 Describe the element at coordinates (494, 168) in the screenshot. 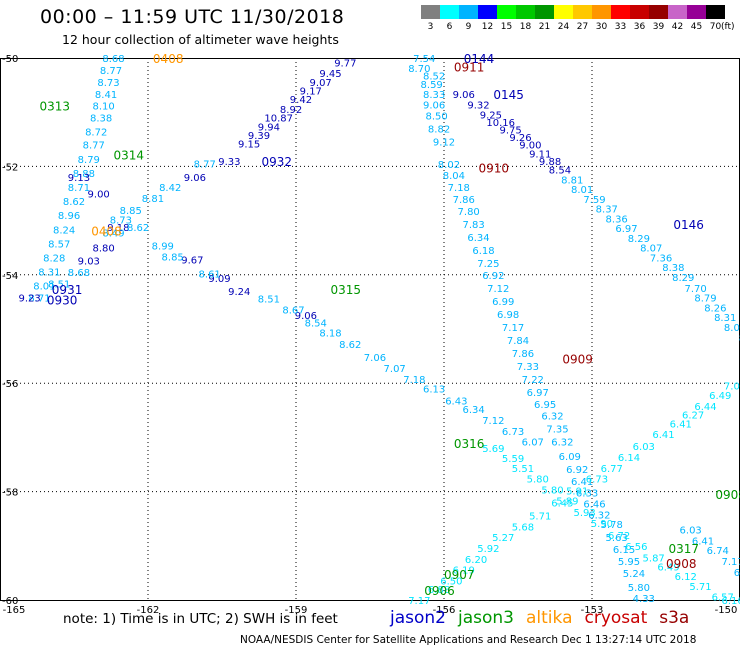

I see `pass-time-label: 0910` at that location.